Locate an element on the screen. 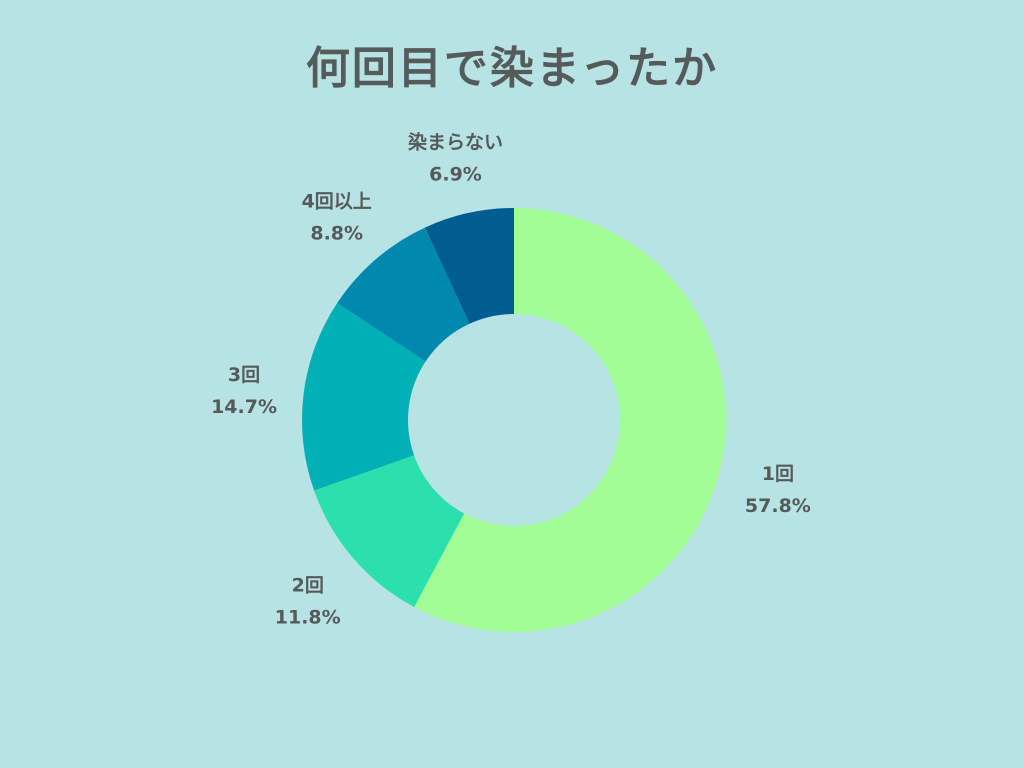 Image resolution: width=1024 pixels, height=768 pixels. slice-label: 4回以上 8.8% is located at coordinates (337, 218).